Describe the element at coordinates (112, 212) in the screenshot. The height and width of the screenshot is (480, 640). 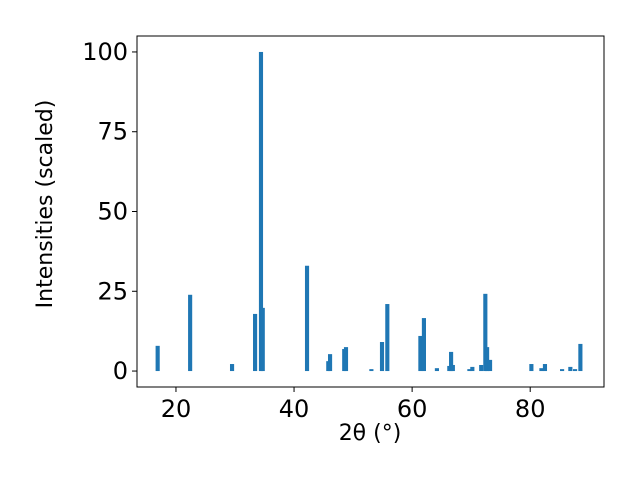
I see `y-tick-label: 50` at that location.